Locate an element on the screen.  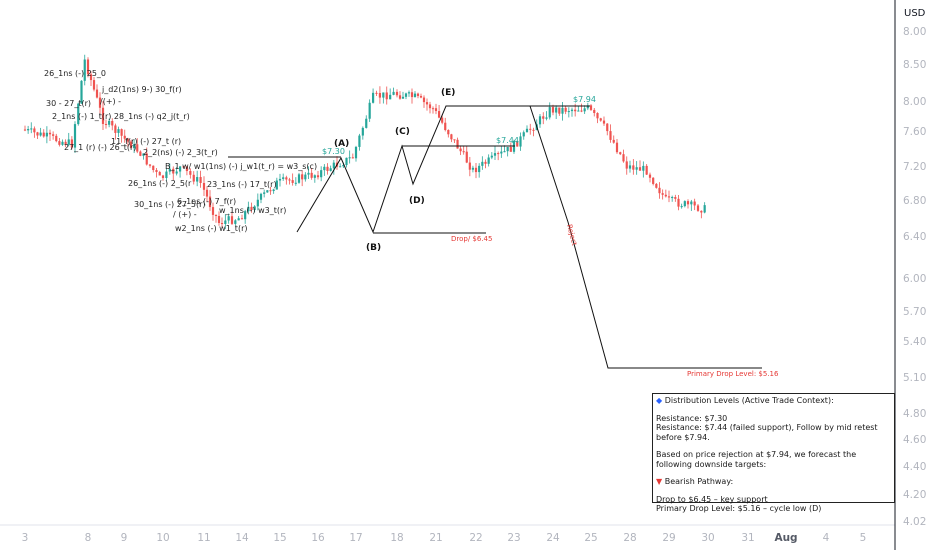
annotation: 2_1ns (-) 1_t(r) 28_1ns (-) q2_j(t_r) is located at coordinates (121, 116).